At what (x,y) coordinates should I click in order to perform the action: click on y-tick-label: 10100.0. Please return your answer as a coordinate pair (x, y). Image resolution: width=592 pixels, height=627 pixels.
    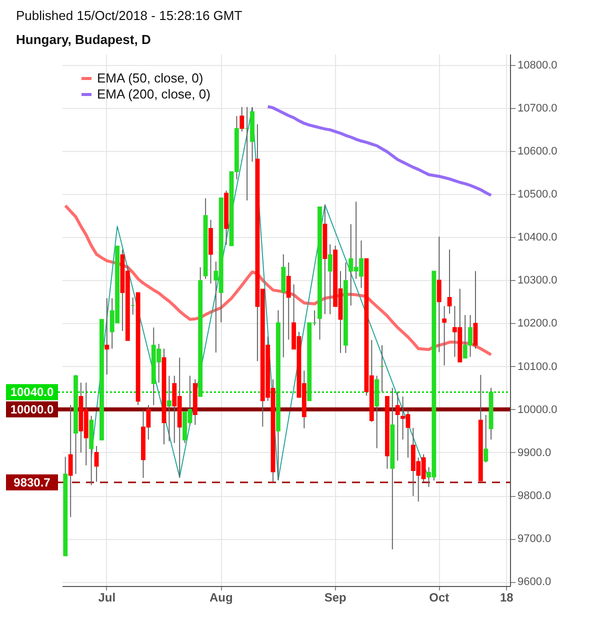
    Looking at the image, I should click on (538, 366).